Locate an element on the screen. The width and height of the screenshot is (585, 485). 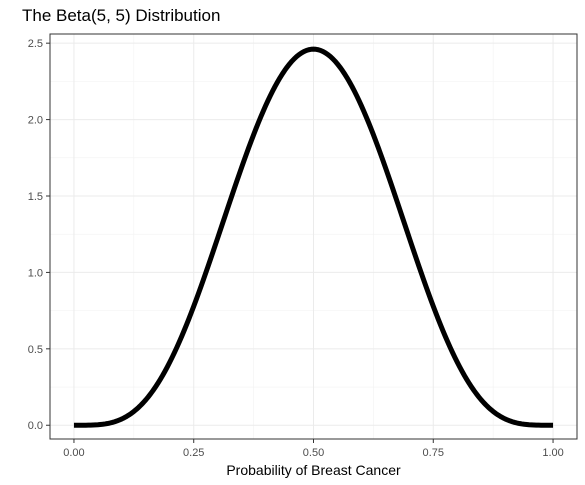
x-tick-label: 0.50 is located at coordinates (313, 453).